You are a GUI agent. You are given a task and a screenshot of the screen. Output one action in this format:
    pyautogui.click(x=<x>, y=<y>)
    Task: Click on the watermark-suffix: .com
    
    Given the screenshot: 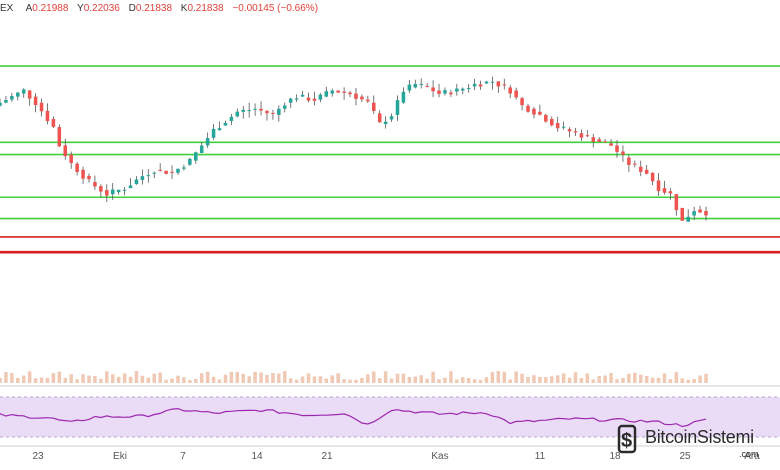 What is the action you would take?
    pyautogui.click(x=749, y=454)
    